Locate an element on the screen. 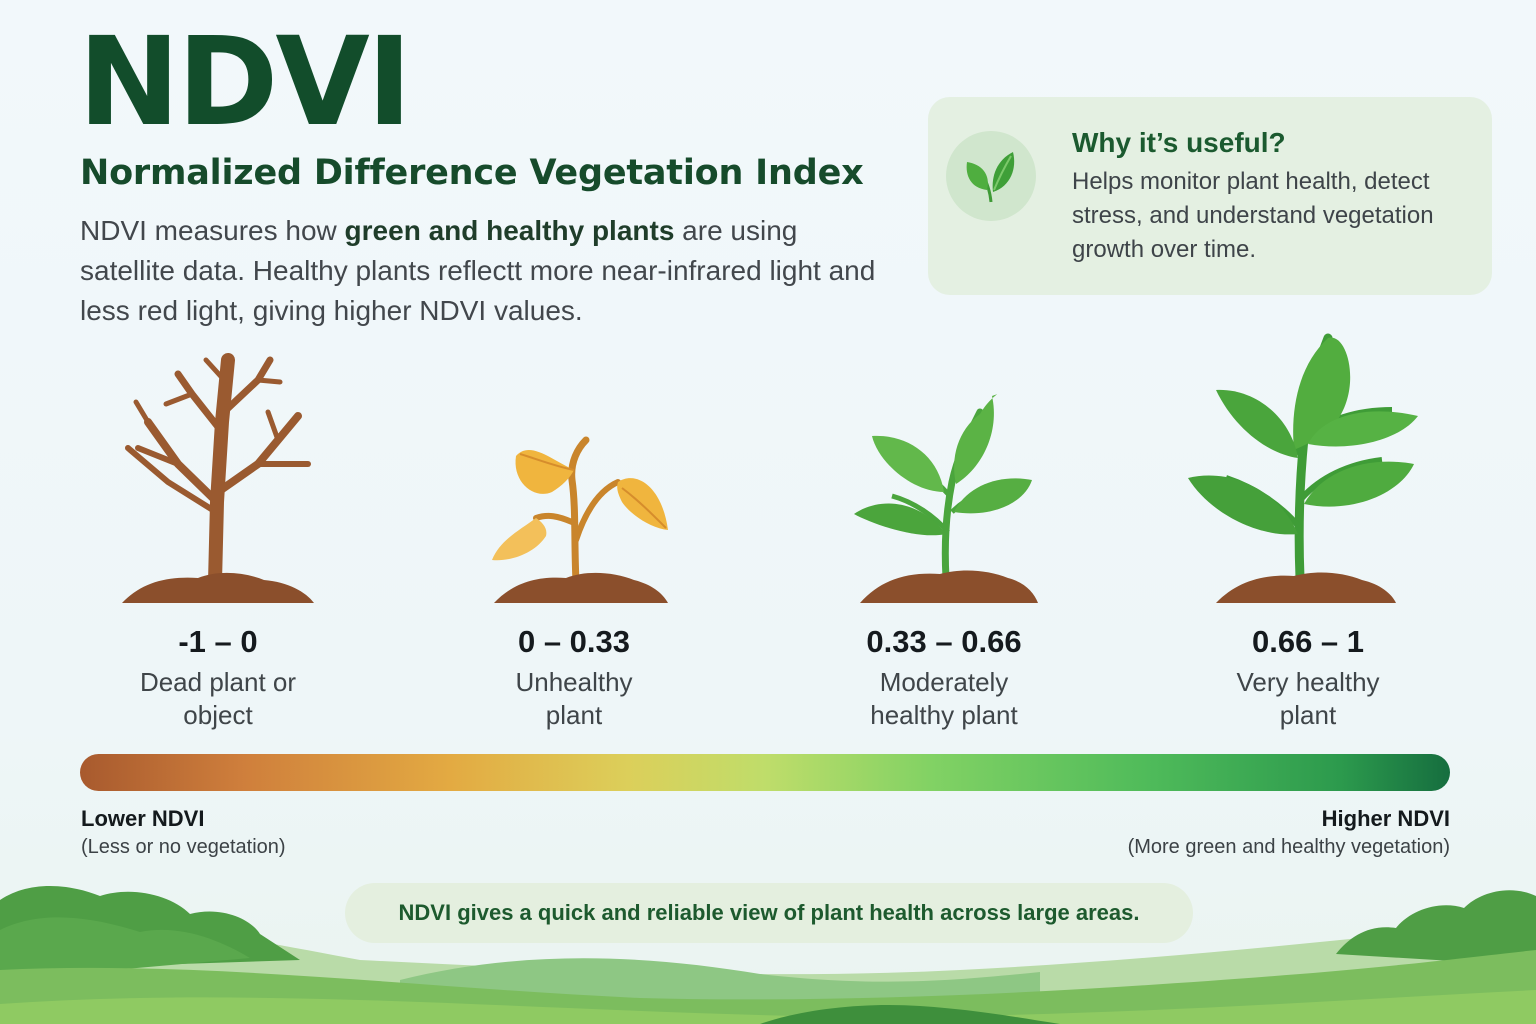  stage-4-label: Very healthy plant is located at coordinates (1308, 698).